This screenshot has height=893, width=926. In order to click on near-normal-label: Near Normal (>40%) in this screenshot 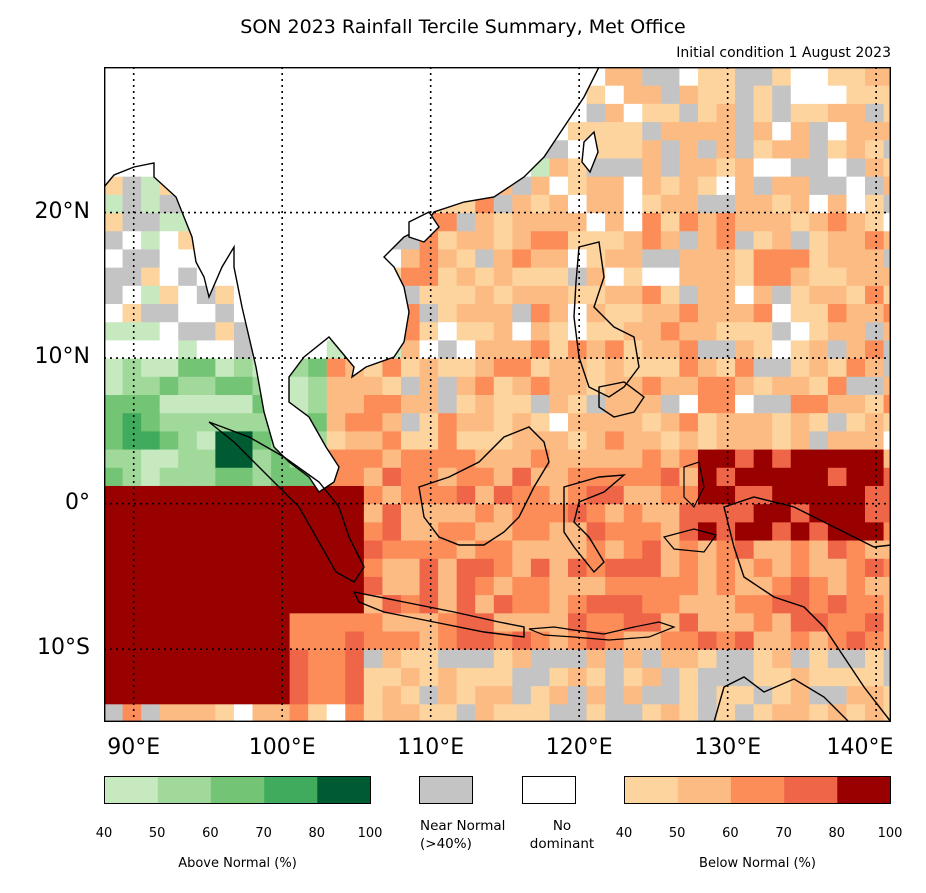, I will do `click(463, 835)`.